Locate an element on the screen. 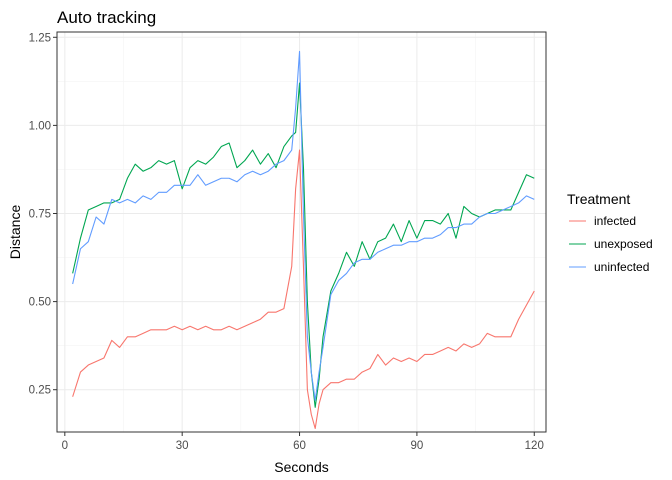 This screenshot has height=480, width=672. x-tick-label: 60 is located at coordinates (299, 446).